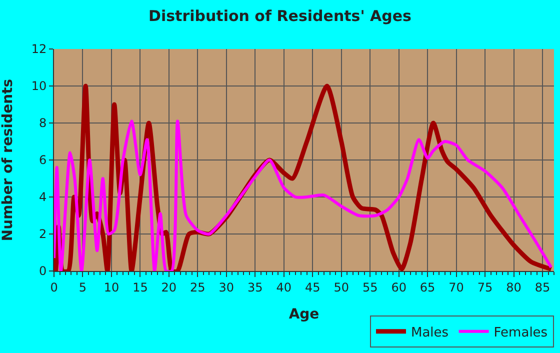  I want to click on x-tick-label: 45, so click(312, 287).